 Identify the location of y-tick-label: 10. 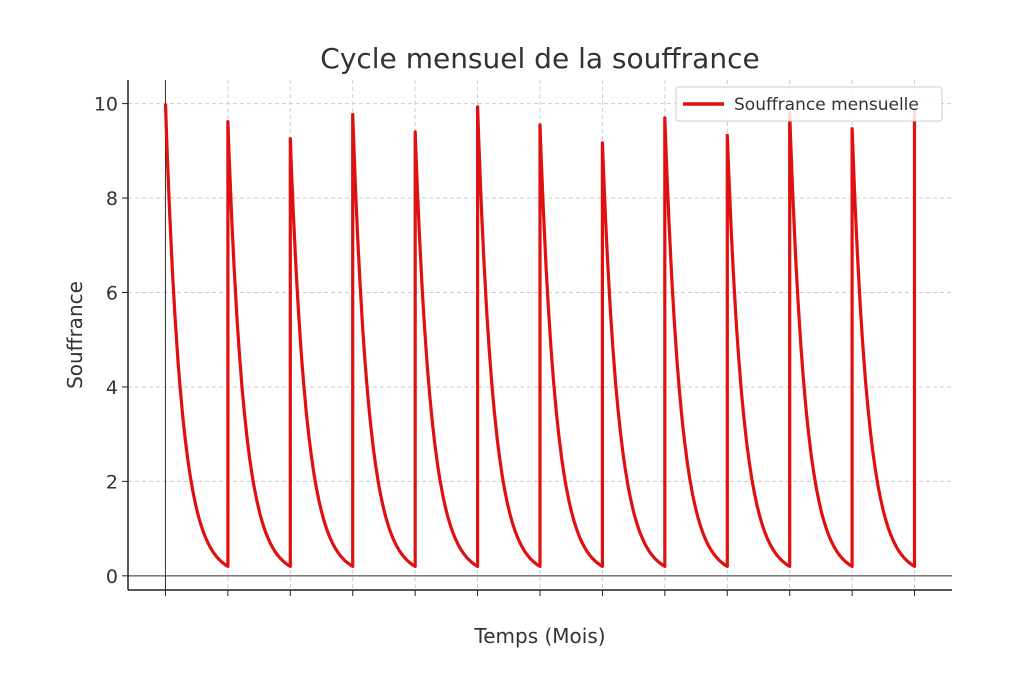
(106, 105).